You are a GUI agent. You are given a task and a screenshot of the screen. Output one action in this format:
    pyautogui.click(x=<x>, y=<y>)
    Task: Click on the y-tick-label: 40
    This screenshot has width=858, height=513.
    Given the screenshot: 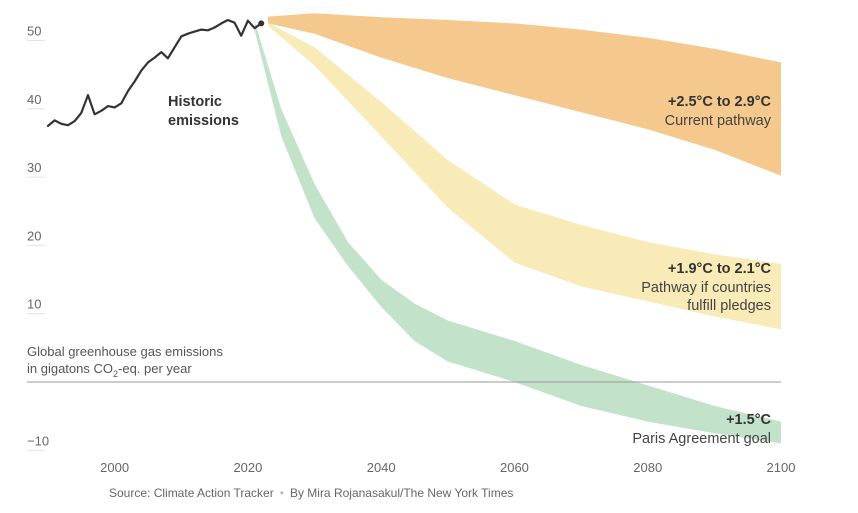 What is the action you would take?
    pyautogui.click(x=34, y=99)
    